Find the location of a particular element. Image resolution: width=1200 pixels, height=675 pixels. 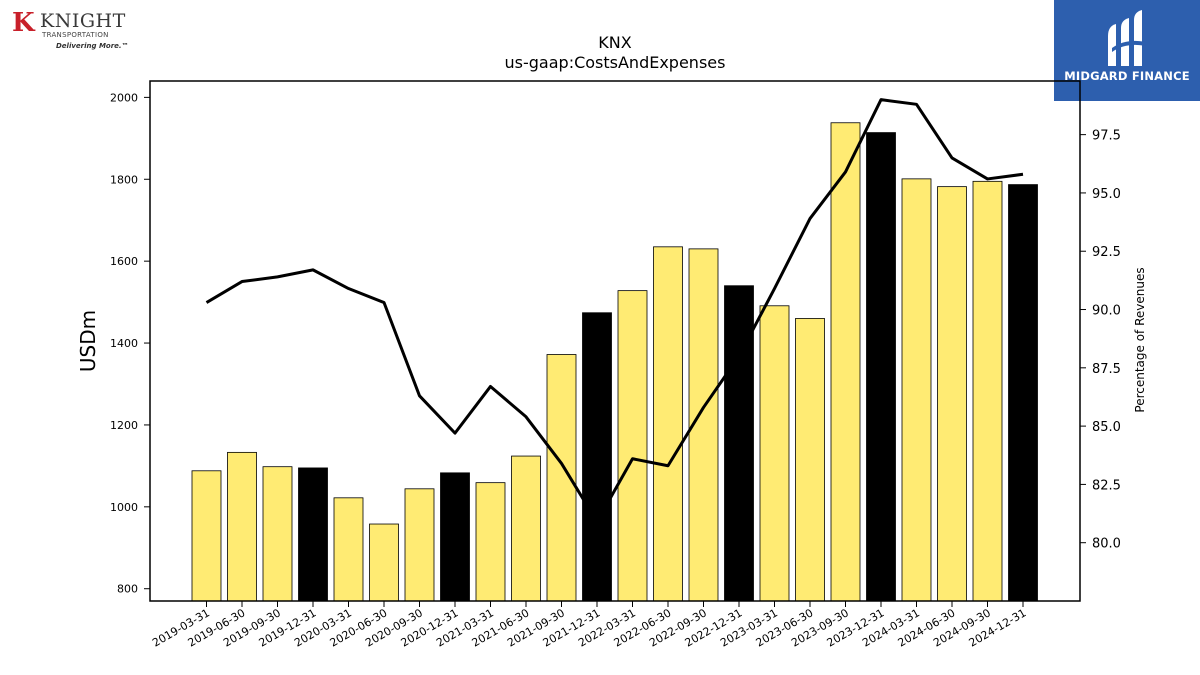

y2-tick-label: 82.5 is located at coordinates (1106, 485).